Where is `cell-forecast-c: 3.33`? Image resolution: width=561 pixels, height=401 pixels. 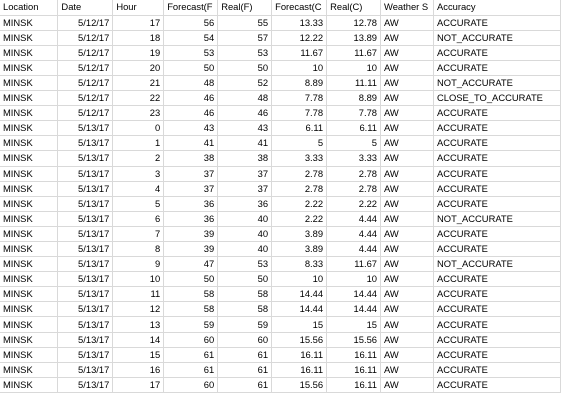 cell-forecast-c: 3.33 is located at coordinates (299, 158).